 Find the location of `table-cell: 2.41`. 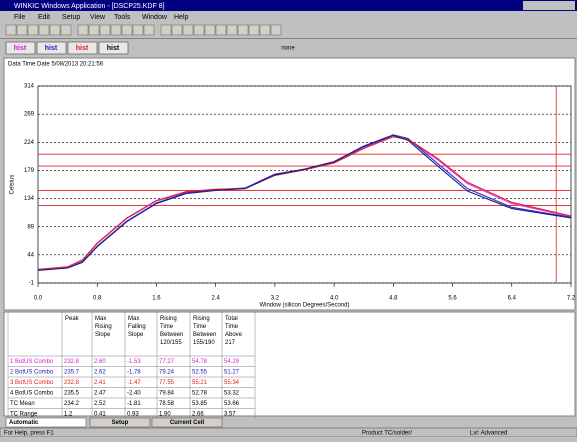

table-cell: 2.41 is located at coordinates (100, 383).